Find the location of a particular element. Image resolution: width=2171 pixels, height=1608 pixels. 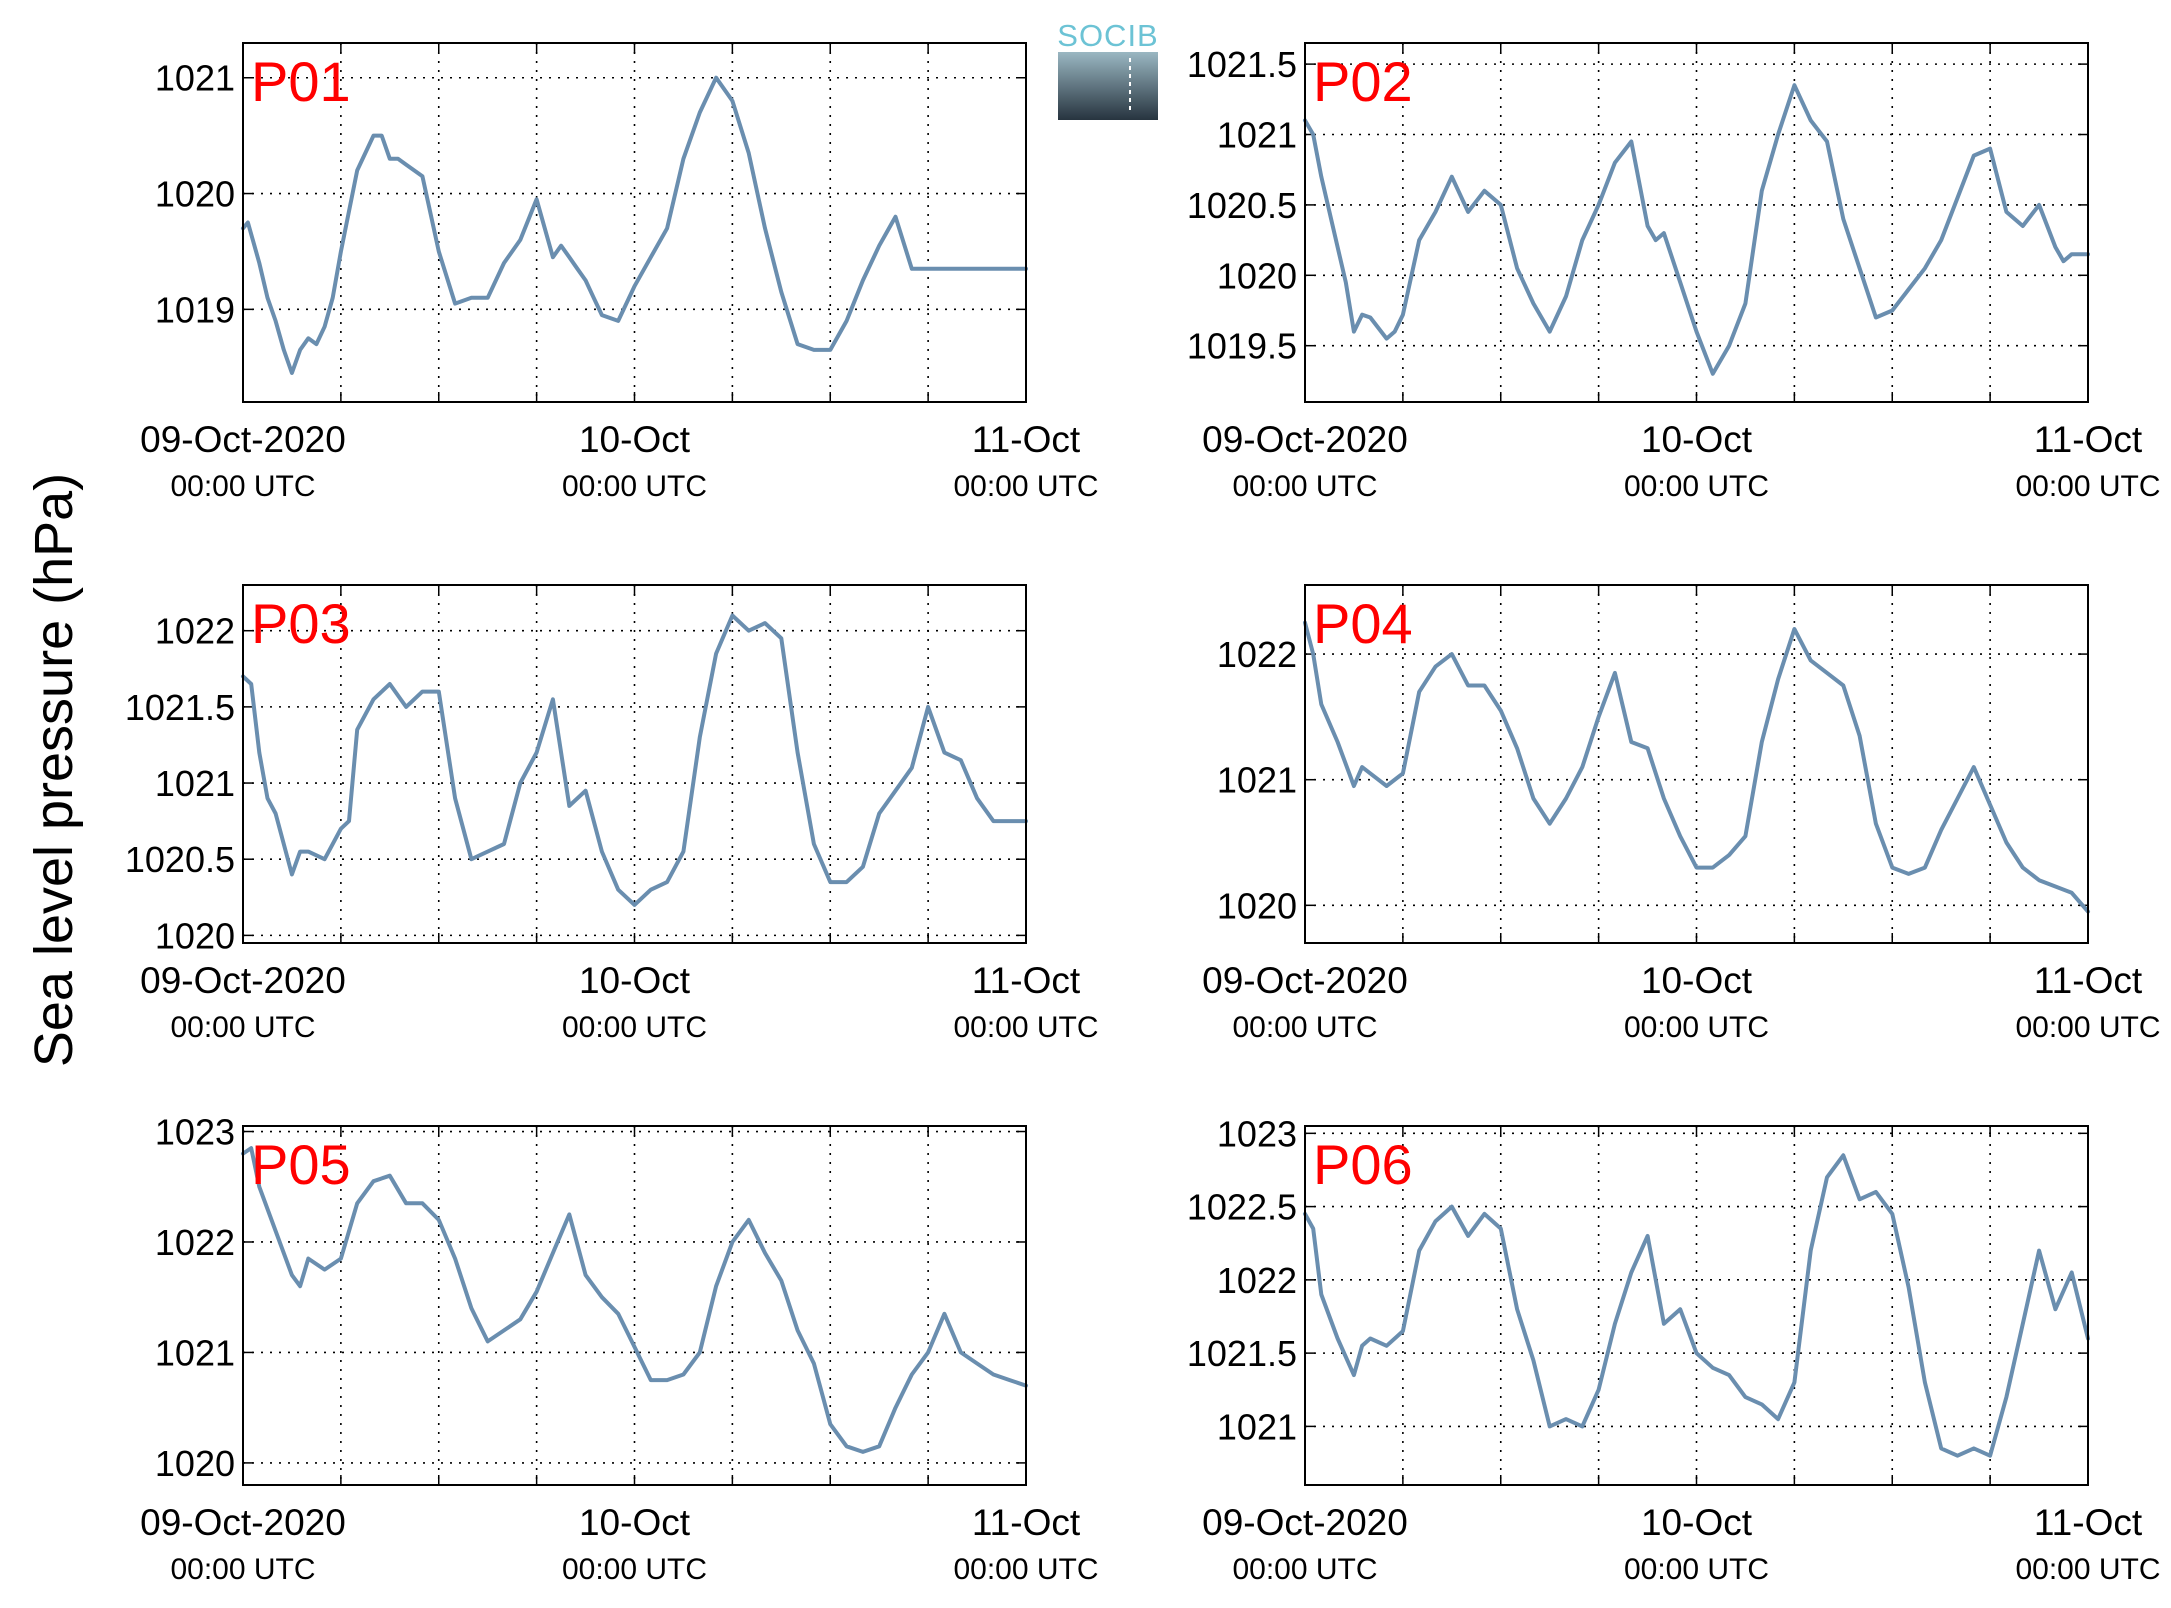

y-axis-label: Sea level pressure (hPa) is located at coordinates (54, 770).